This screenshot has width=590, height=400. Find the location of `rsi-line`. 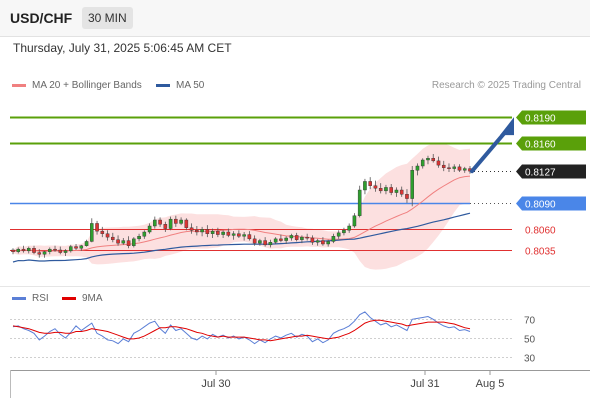

rsi-line is located at coordinates (241, 328).